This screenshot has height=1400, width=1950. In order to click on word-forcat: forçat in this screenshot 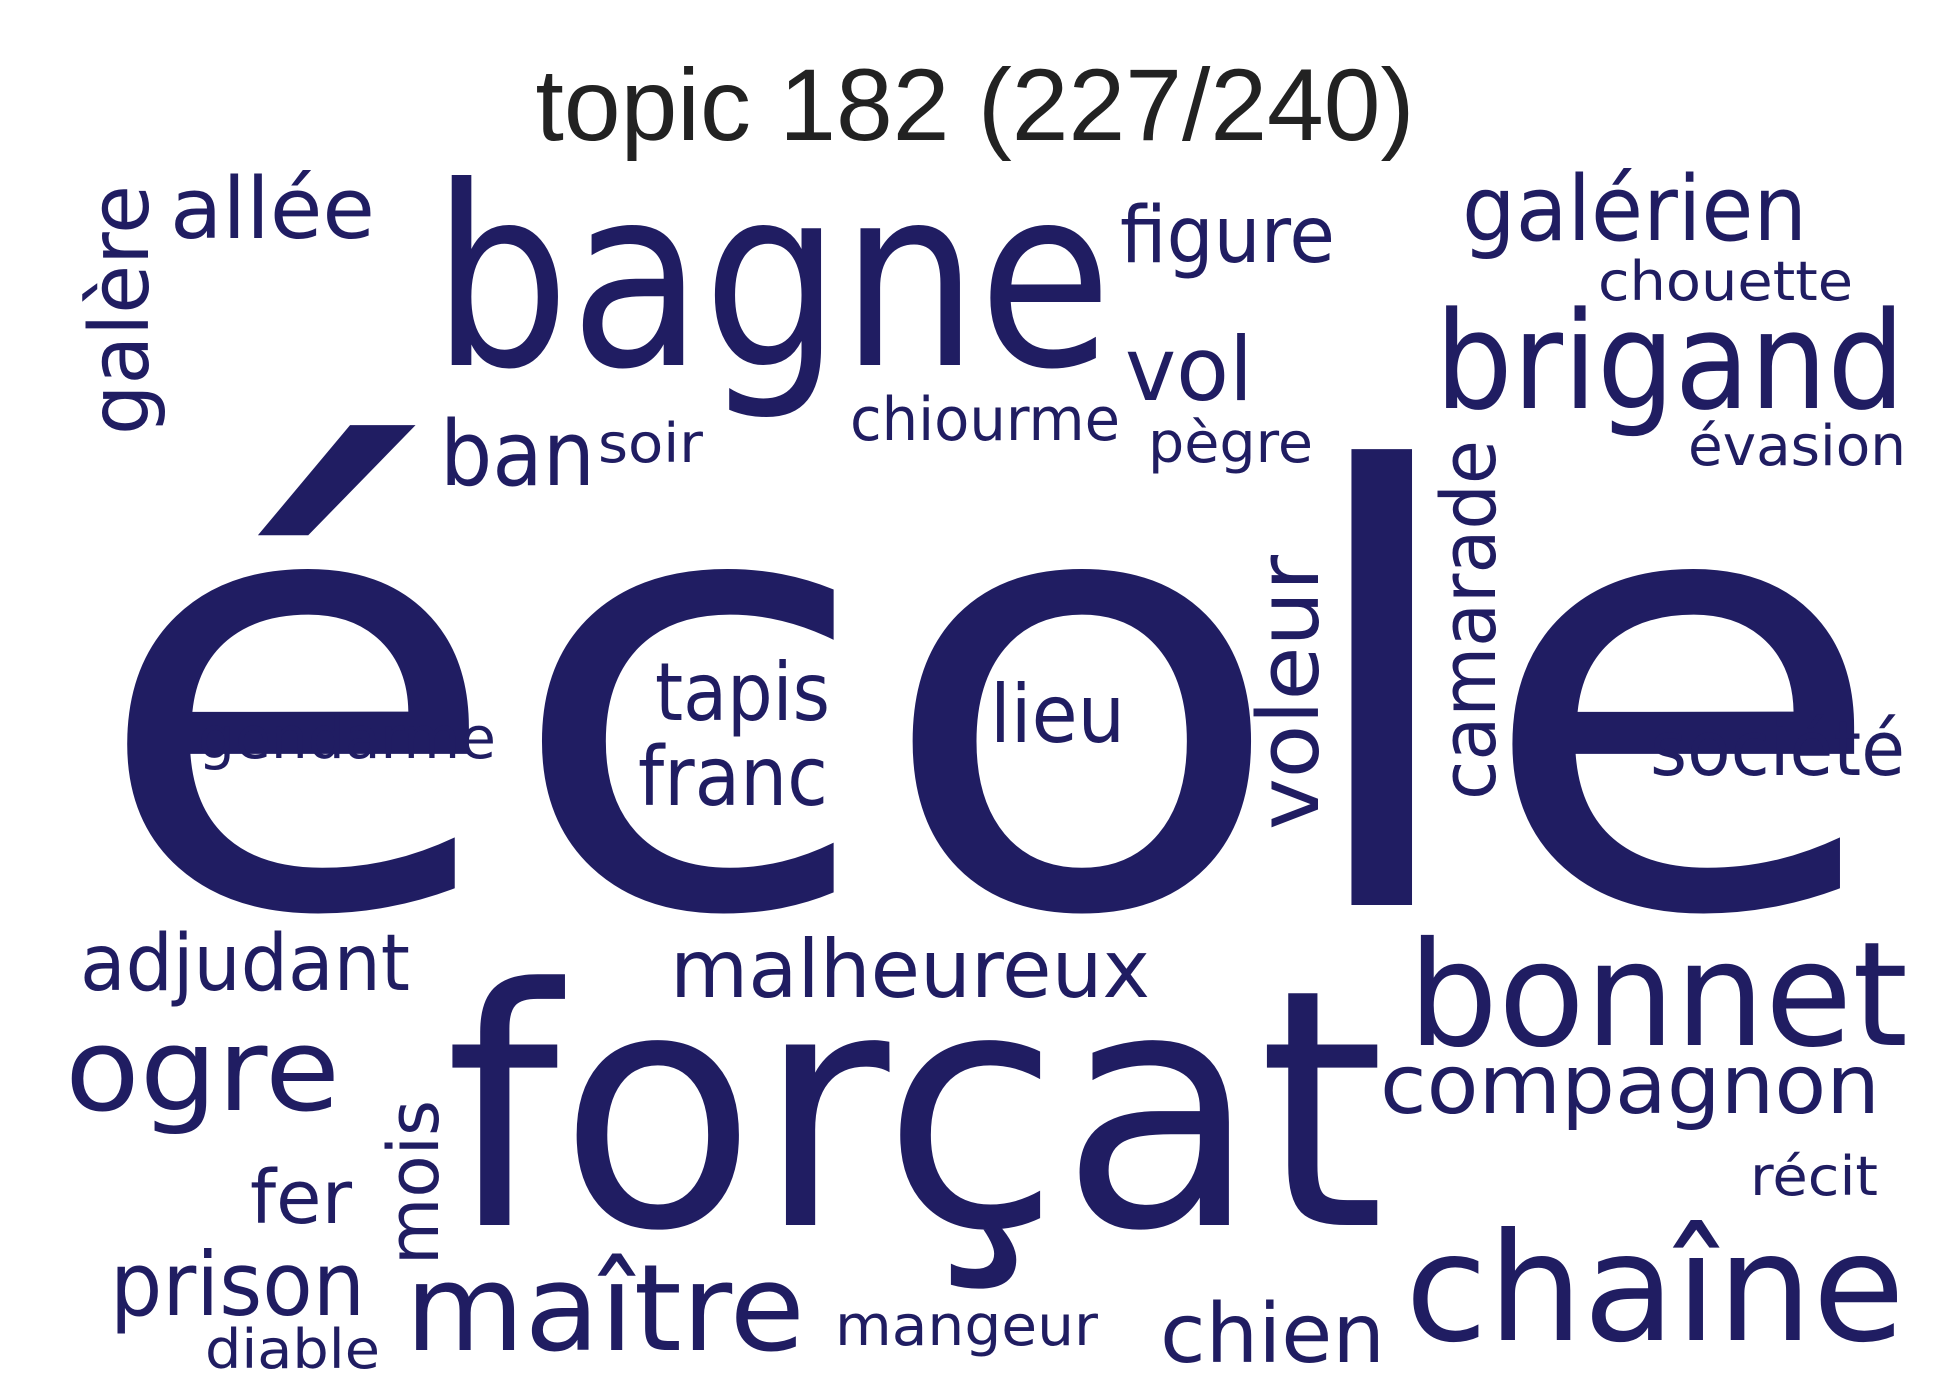, I will do `click(915, 1111)`.